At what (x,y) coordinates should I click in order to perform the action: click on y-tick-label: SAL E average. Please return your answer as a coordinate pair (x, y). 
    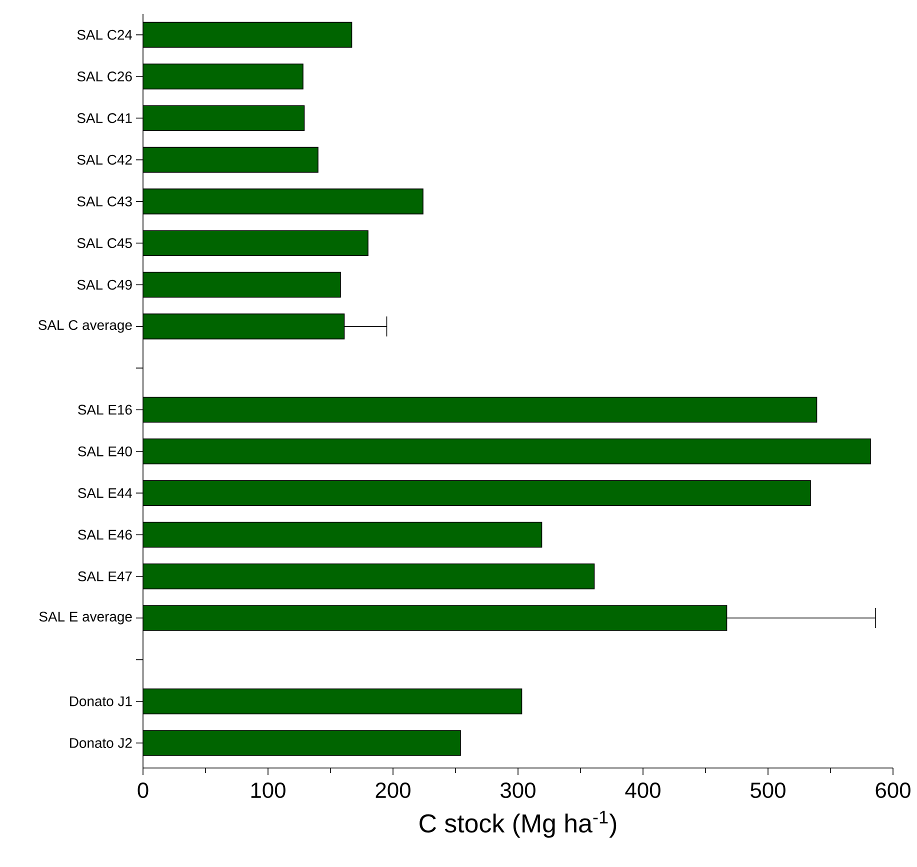
    Looking at the image, I should click on (85, 618).